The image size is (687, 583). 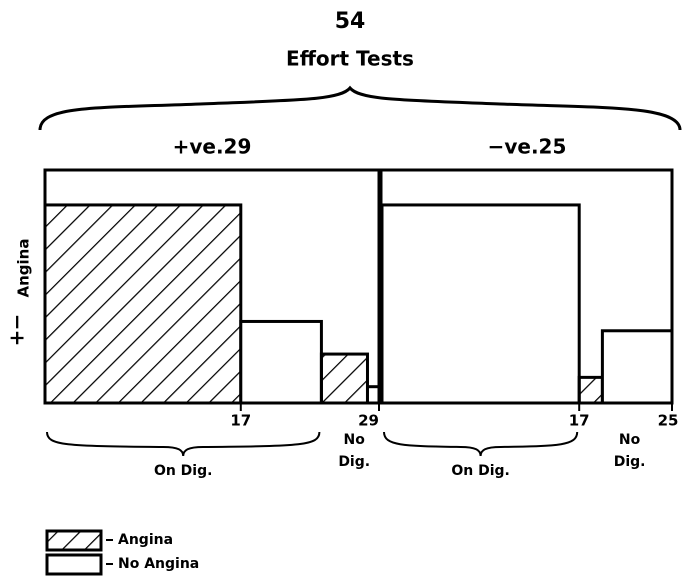 I want to click on panel-label: +ve.29, so click(x=212, y=147).